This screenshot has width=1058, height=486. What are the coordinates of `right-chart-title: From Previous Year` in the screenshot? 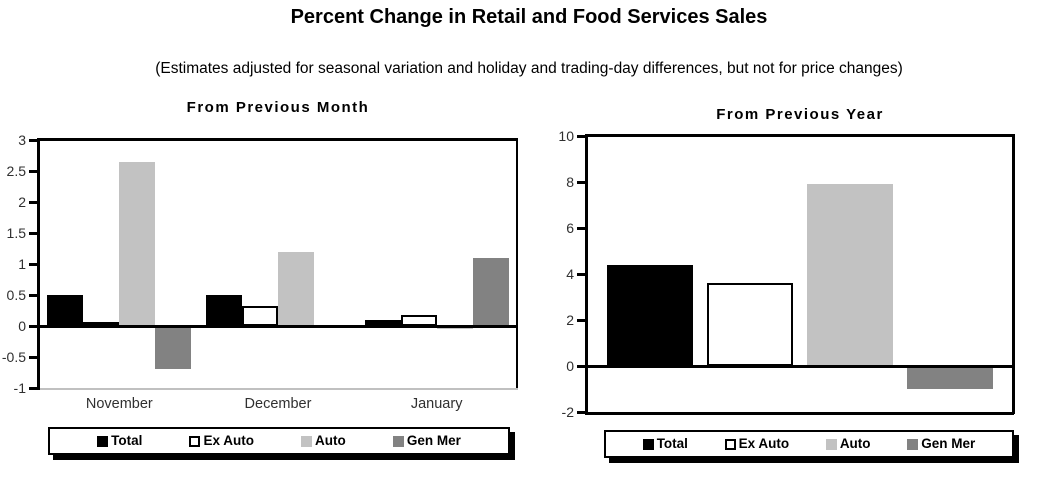 It's located at (800, 114).